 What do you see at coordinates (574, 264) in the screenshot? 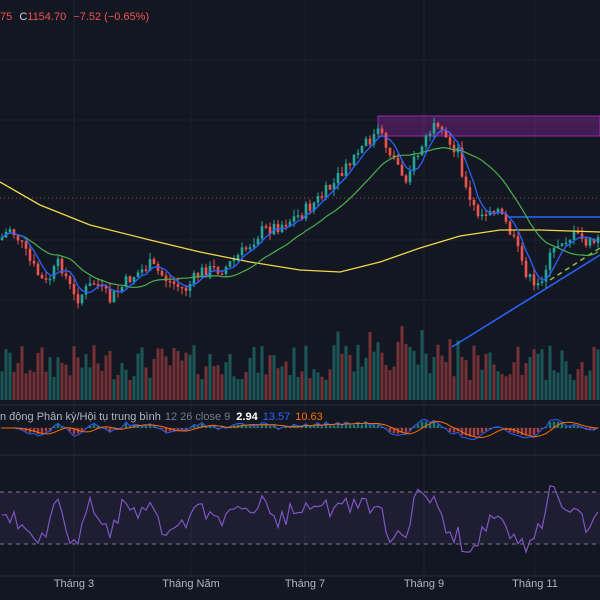
I see `dashed-trendline` at bounding box center [574, 264].